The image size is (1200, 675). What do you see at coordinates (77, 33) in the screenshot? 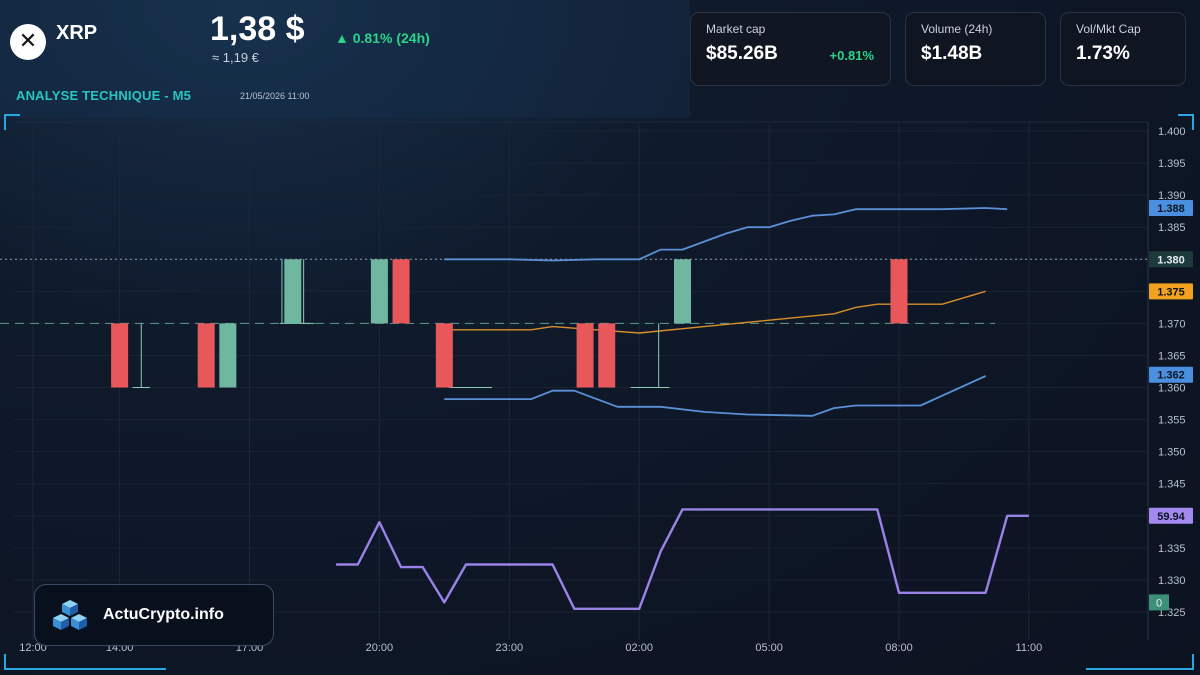
I see `coin-name: XRP` at bounding box center [77, 33].